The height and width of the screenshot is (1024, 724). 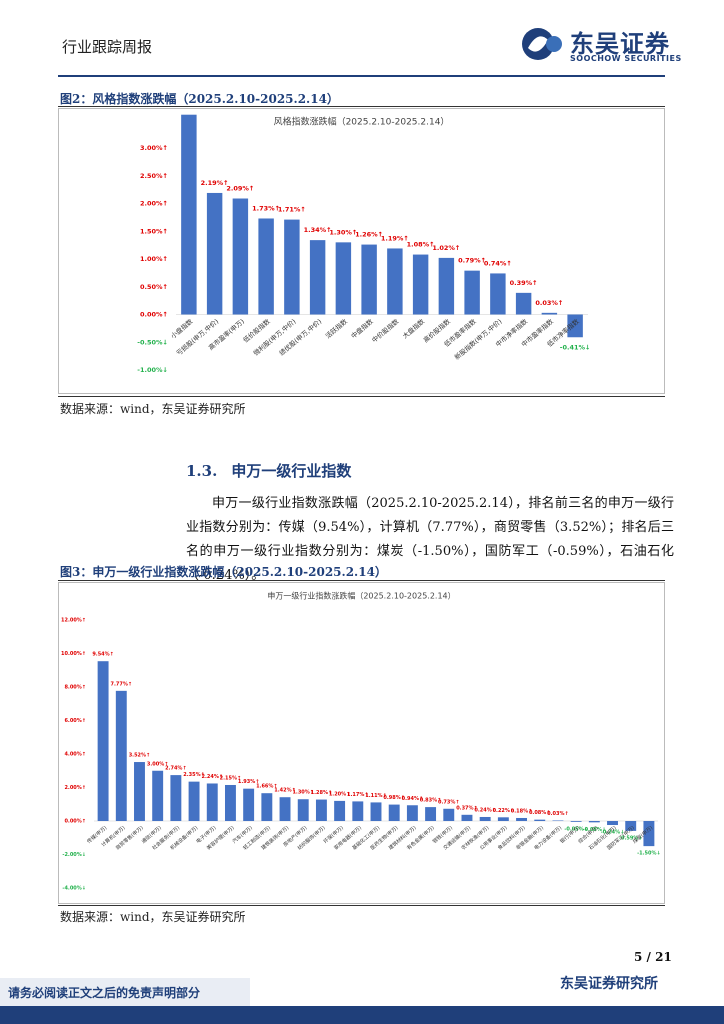 What do you see at coordinates (199, 99) in the screenshot?
I see `figure-caption: 图2：风格指数涨跌幅（2025.2.10-2025.2.14）` at bounding box center [199, 99].